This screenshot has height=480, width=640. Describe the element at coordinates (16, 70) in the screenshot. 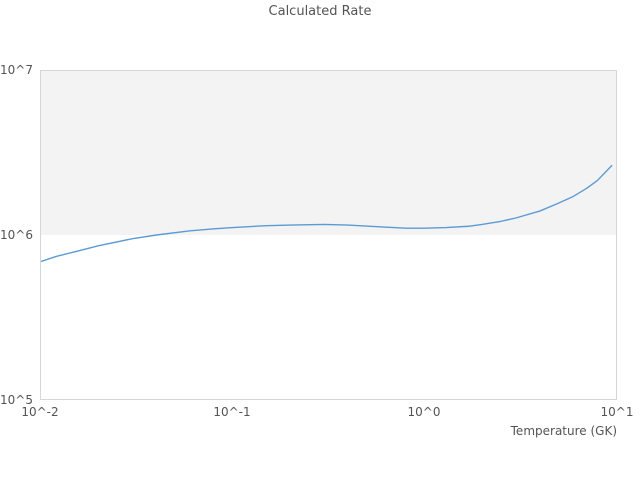

I see `y-tick-label-1e7: 10^7` at that location.